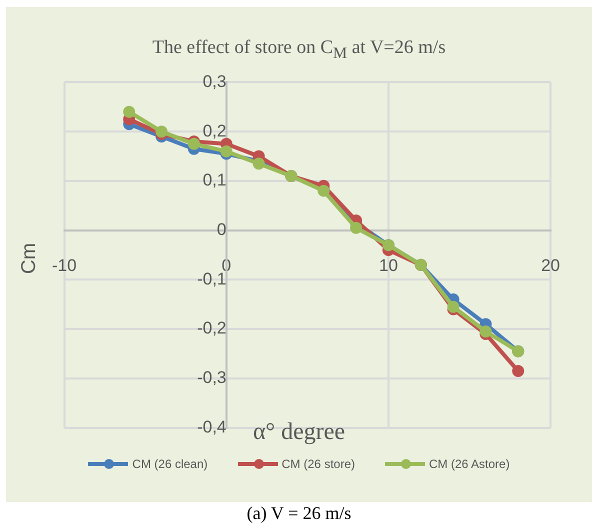 The width and height of the screenshot is (598, 526). I want to click on y-tick-label: 0,3, so click(214, 81).